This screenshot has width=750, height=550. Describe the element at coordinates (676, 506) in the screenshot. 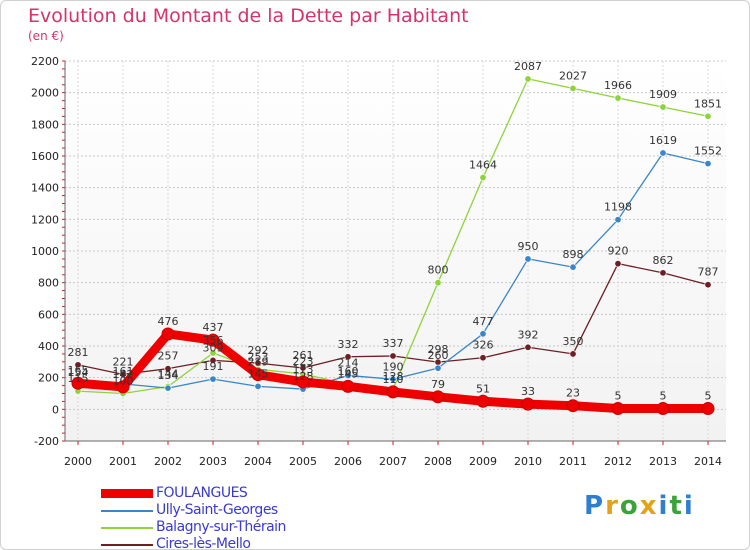

I see `logo-letter: t` at that location.